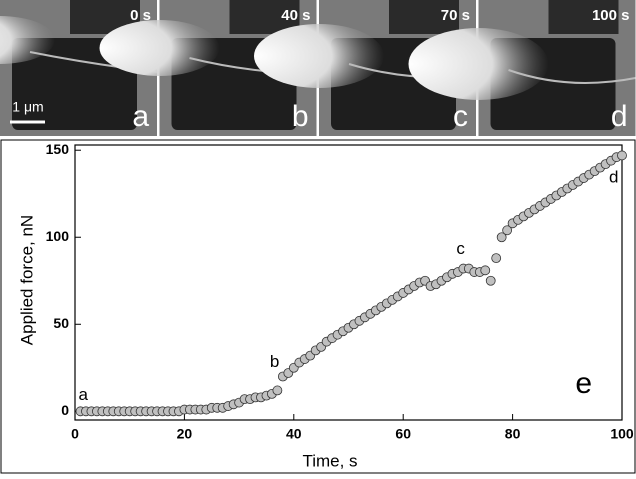 The height and width of the screenshot is (479, 636). What do you see at coordinates (65, 410) in the screenshot?
I see `y-tick-label: 0` at bounding box center [65, 410].